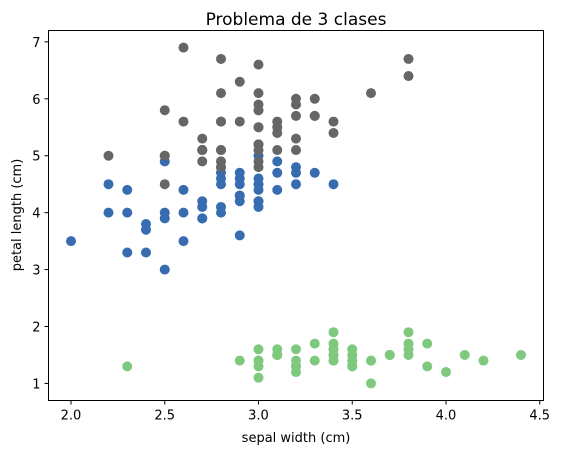 The image size is (561, 456). Describe the element at coordinates (17, 215) in the screenshot. I see `y-axis-label: petal length (cm)` at that location.